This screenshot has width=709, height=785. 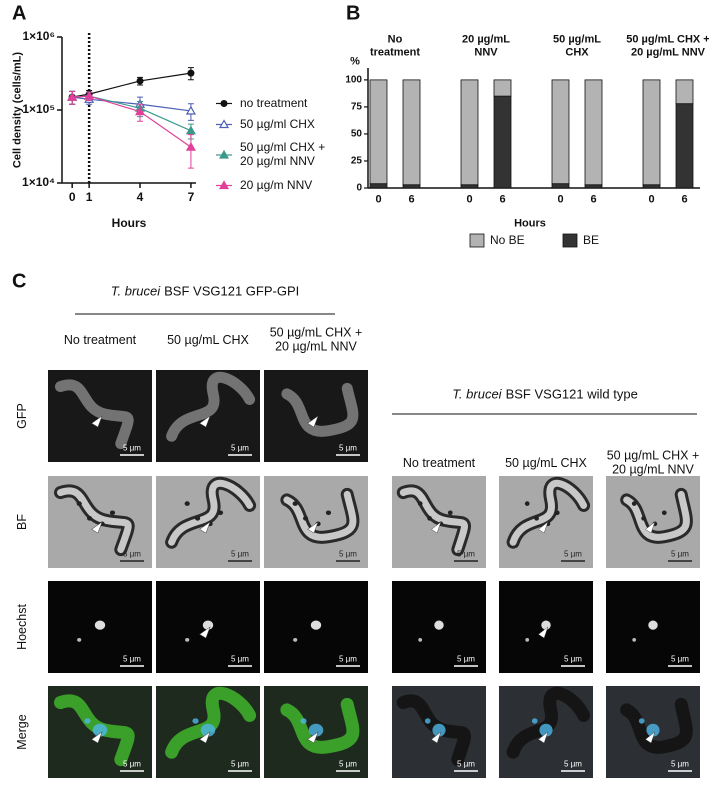 What do you see at coordinates (507, 240) in the screenshot?
I see `legend-label: No BE` at bounding box center [507, 240].